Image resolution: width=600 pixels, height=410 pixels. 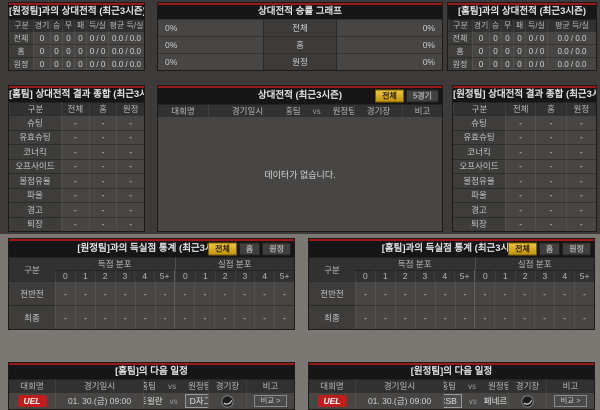 I want to click on tick: 4, so click(x=144, y=275).